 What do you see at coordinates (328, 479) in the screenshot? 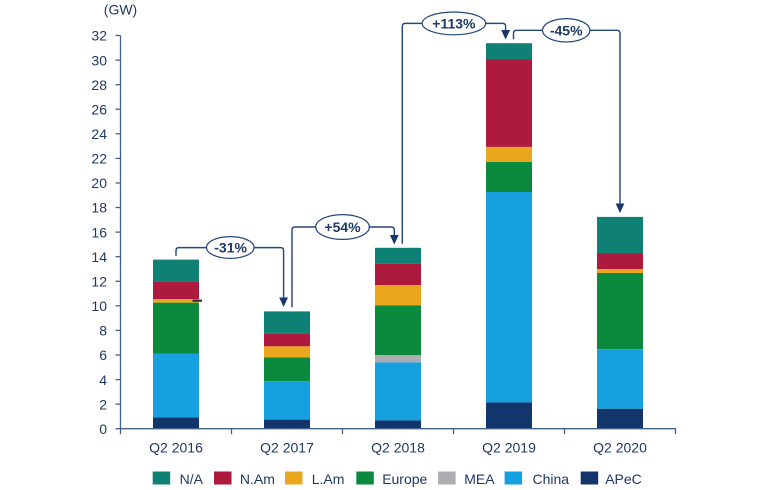
I see `svg-text: L.Am` at bounding box center [328, 479].